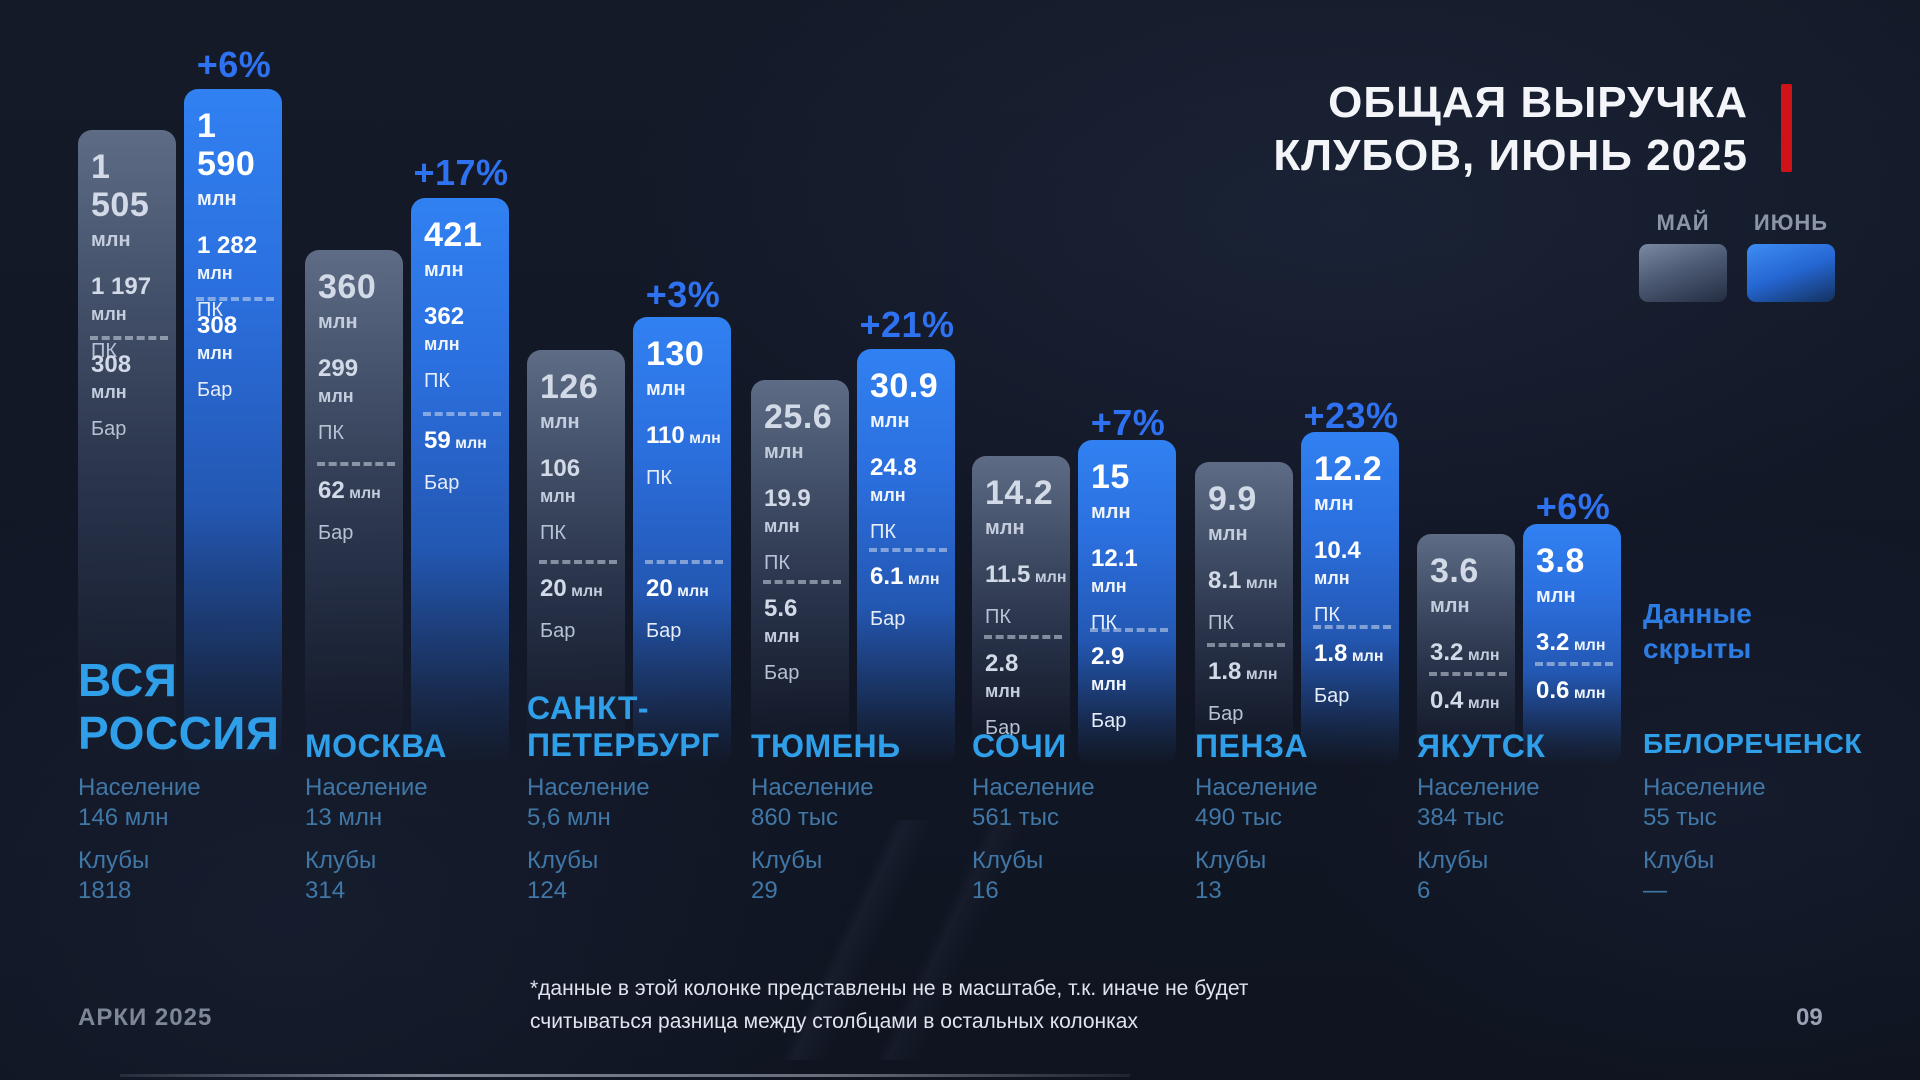  I want to click on pc-segment: 24.8 млн ПК, so click(909, 498).